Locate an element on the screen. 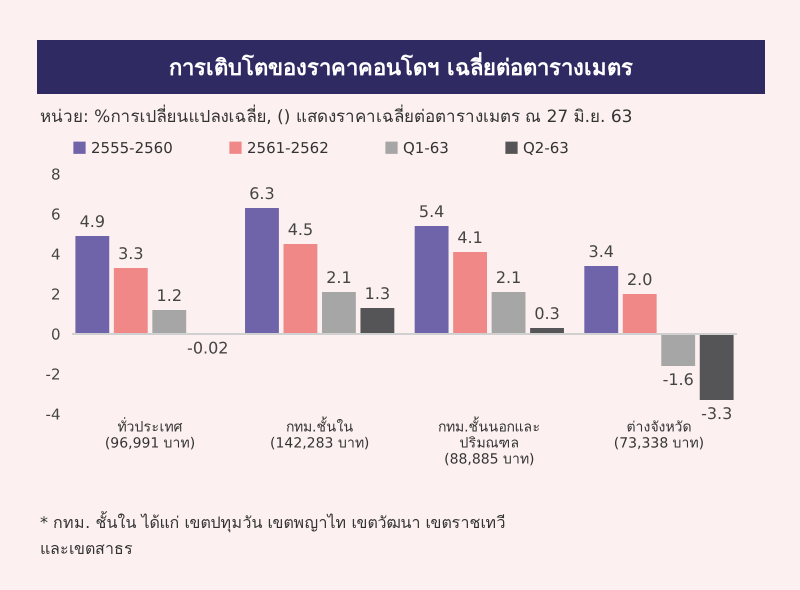  data-label: 6.3 is located at coordinates (262, 193).